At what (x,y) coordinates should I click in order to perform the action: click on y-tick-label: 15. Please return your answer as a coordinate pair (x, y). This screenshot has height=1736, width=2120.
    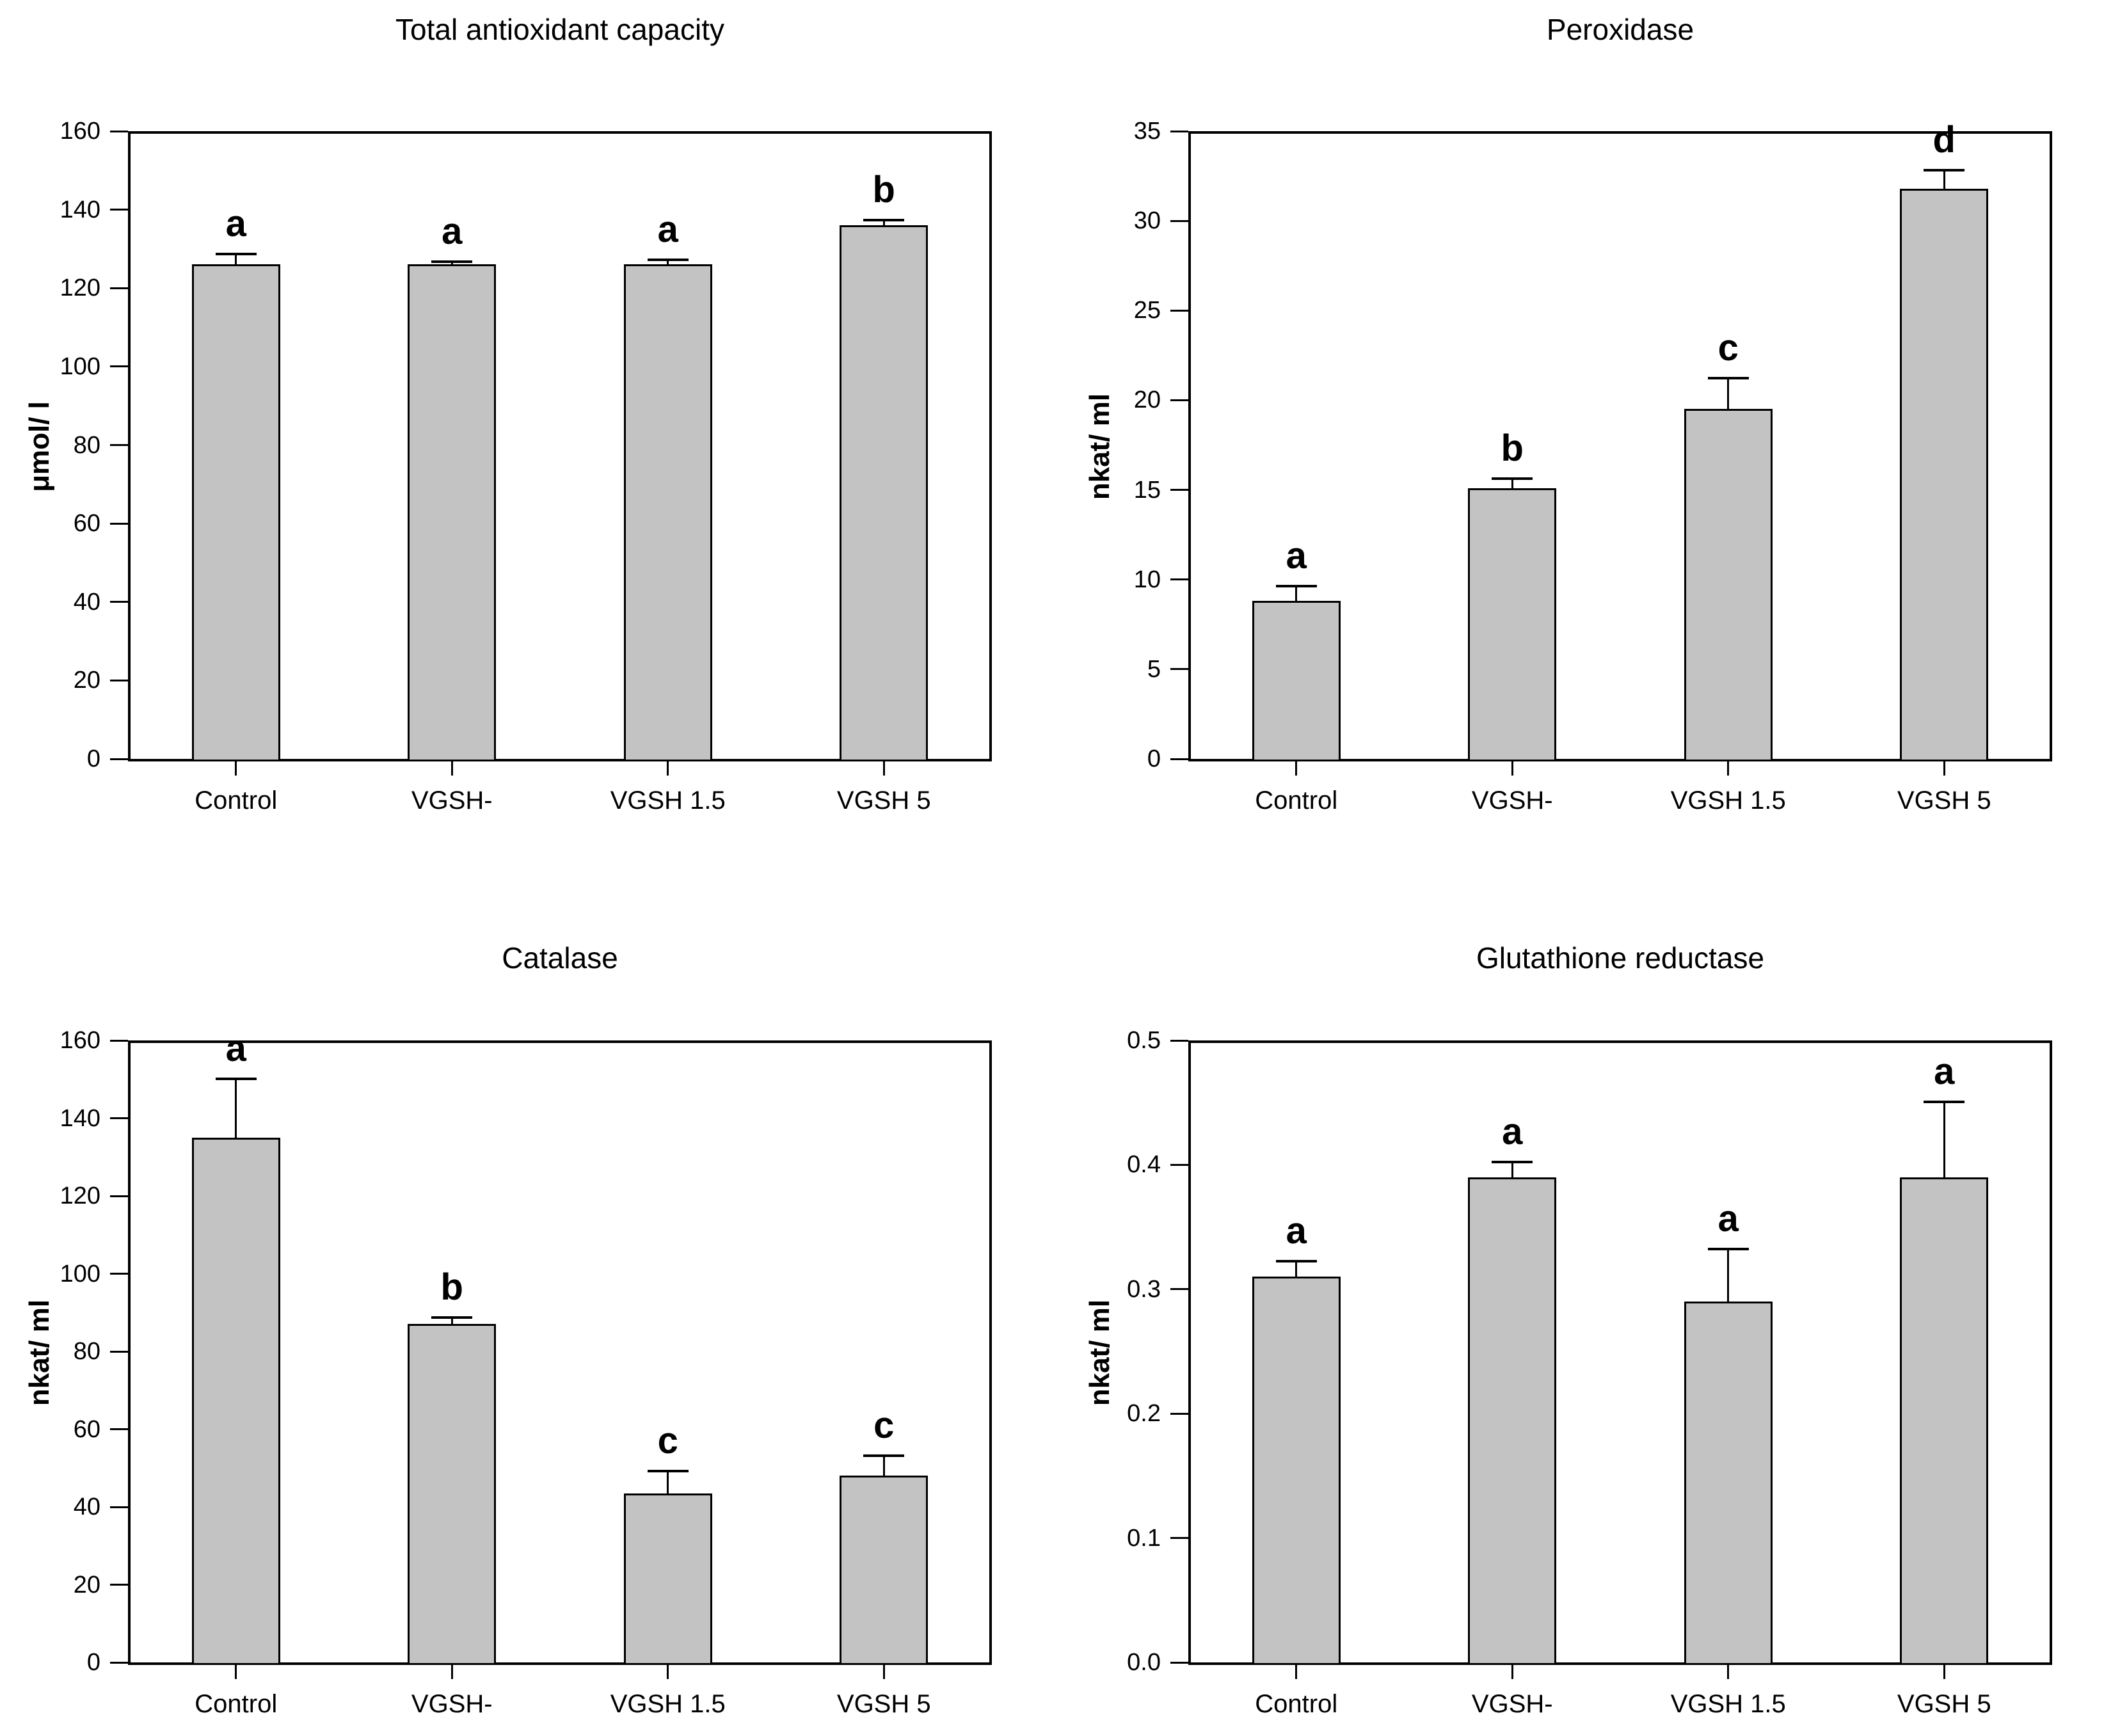
    Looking at the image, I should click on (1147, 490).